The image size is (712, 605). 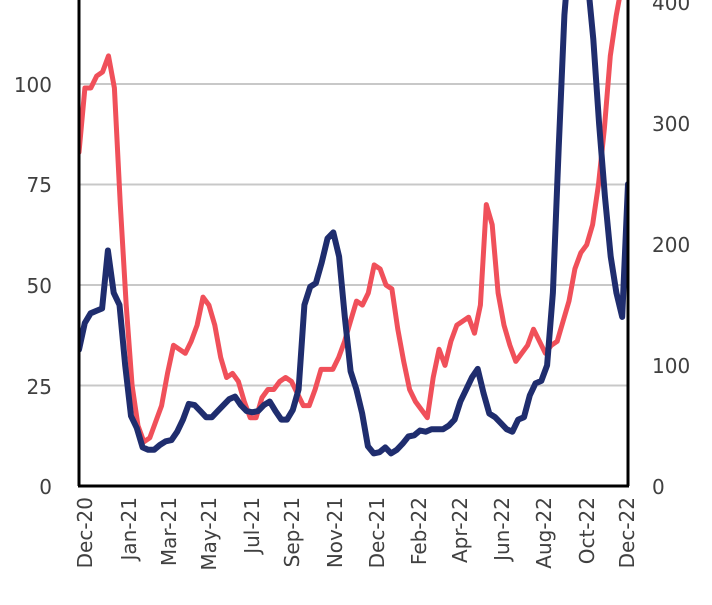 What do you see at coordinates (209, 534) in the screenshot?
I see `x-tick-label: May-21` at bounding box center [209, 534].